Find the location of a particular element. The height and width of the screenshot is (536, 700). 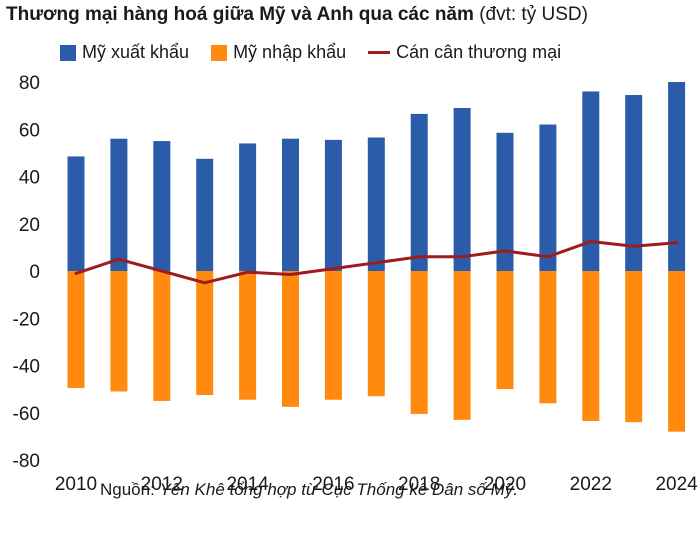

bar-exports-2014 is located at coordinates (248, 207).